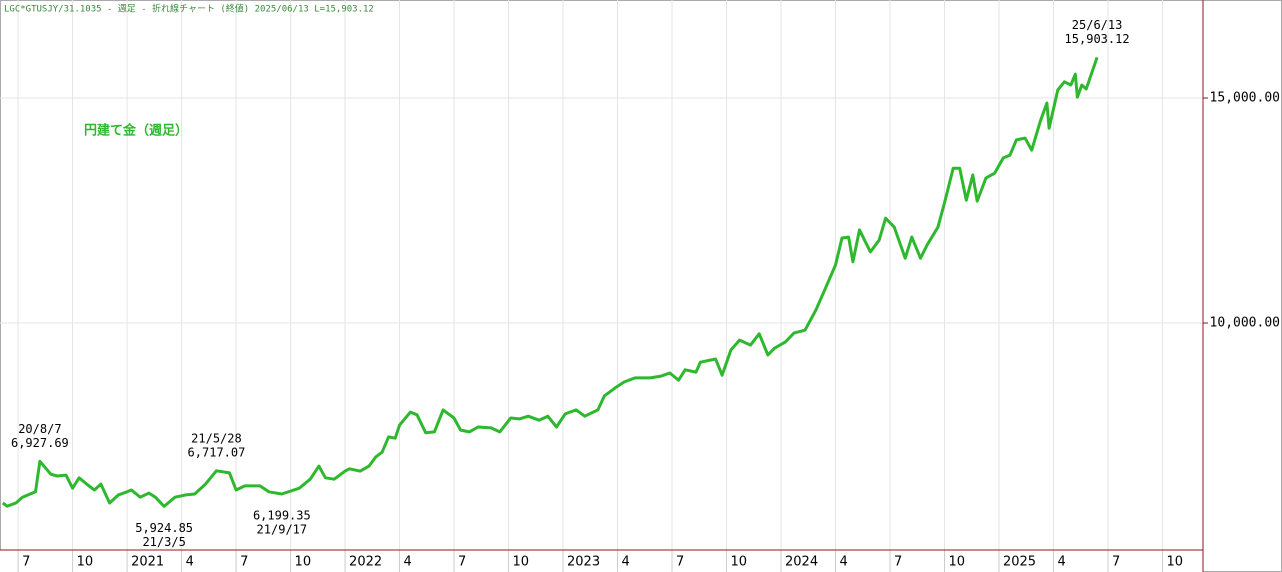  I want to click on y-tick-label: 10,000.00, so click(1245, 323).